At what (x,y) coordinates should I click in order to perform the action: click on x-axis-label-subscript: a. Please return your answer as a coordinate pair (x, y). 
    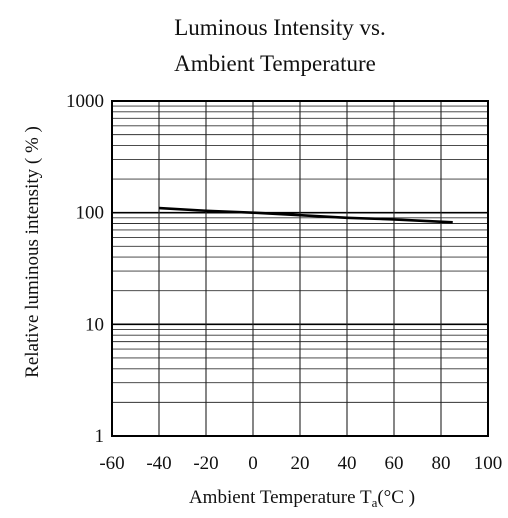
    Looking at the image, I should click on (375, 502).